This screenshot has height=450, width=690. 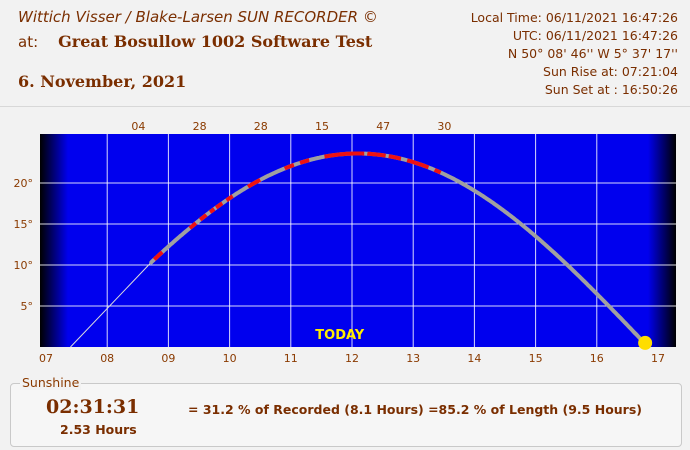 I want to click on x-tick-label: 09, so click(x=168, y=358).